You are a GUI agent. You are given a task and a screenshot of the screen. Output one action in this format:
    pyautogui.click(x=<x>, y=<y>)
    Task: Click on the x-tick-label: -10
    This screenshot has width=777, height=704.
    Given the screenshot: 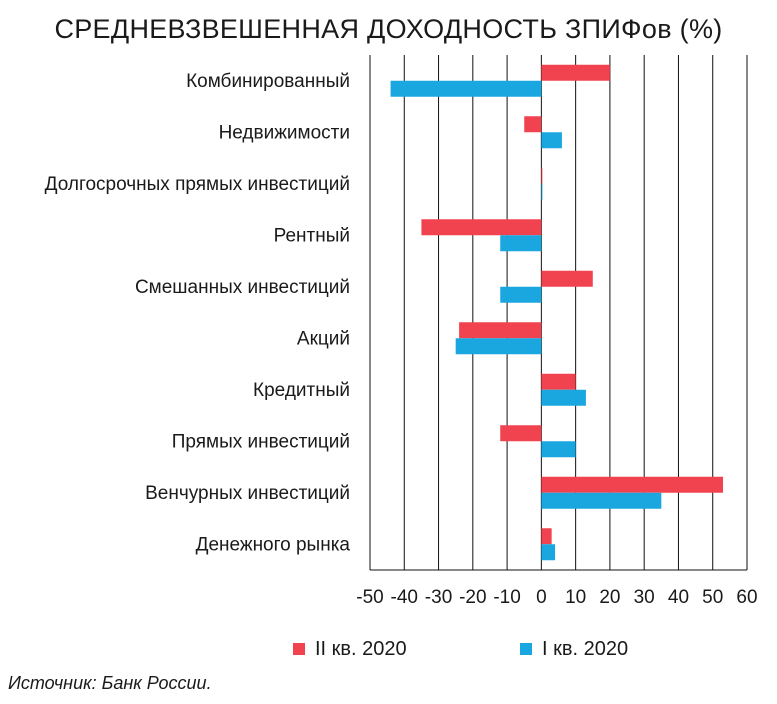 What is the action you would take?
    pyautogui.click(x=506, y=597)
    